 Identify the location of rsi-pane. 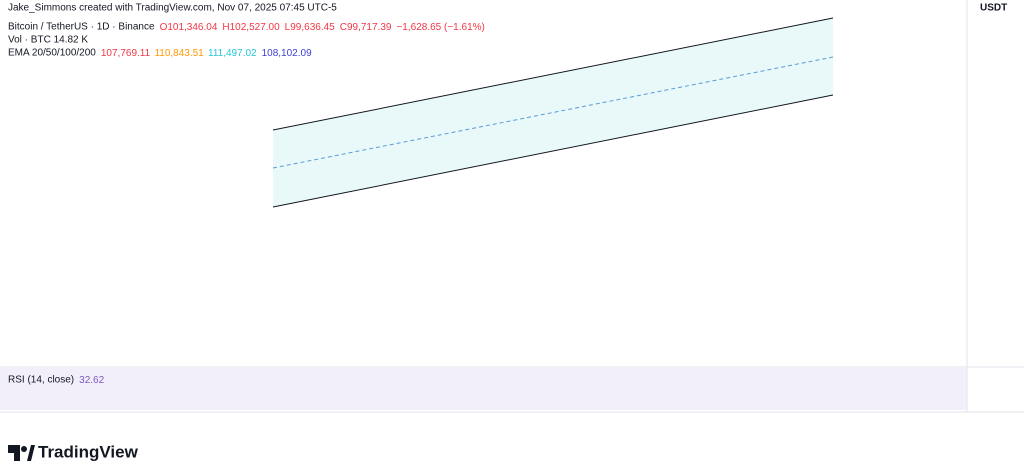
(483, 389).